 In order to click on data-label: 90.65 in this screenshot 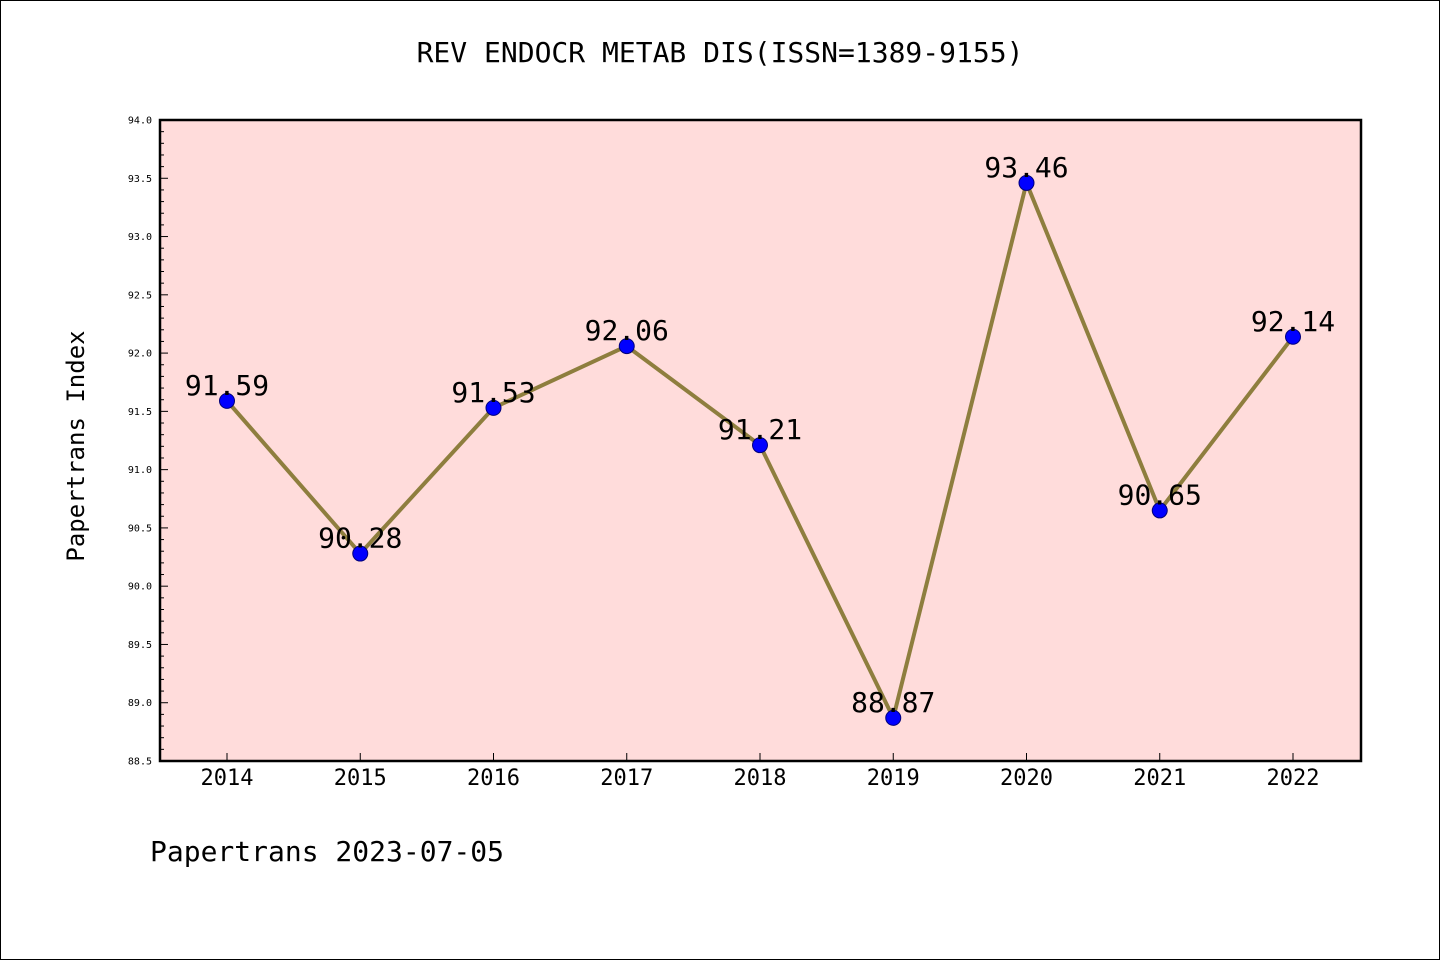, I will do `click(1160, 494)`.